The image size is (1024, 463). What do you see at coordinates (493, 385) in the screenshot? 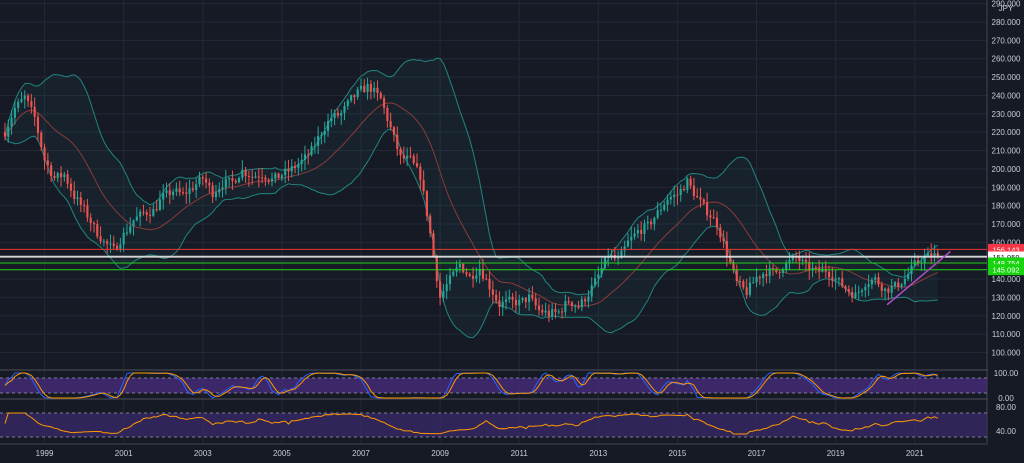
I see `stoch-rsi-pane` at bounding box center [493, 385].